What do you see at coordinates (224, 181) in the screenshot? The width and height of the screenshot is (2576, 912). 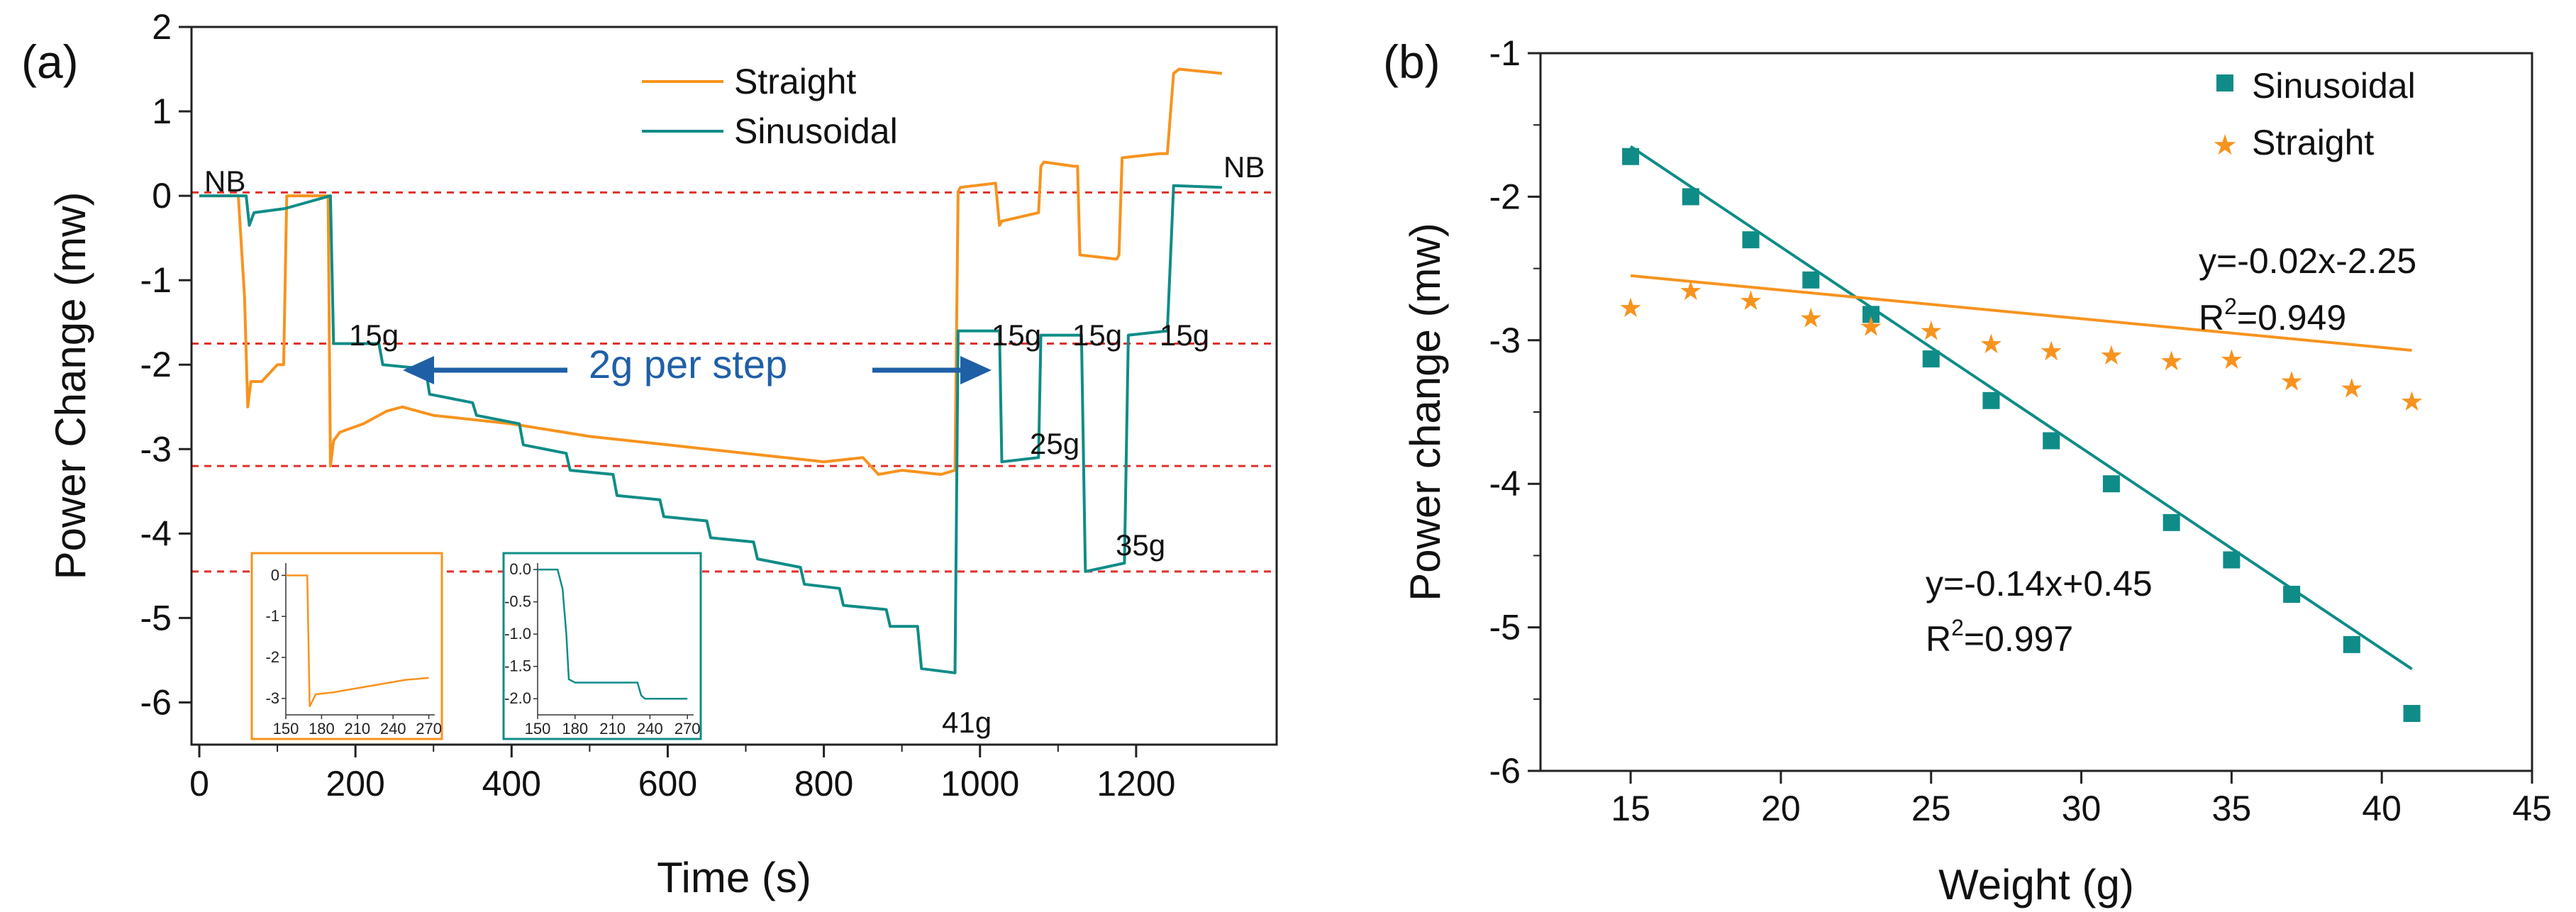 I see `annotation-nb-start: NB` at bounding box center [224, 181].